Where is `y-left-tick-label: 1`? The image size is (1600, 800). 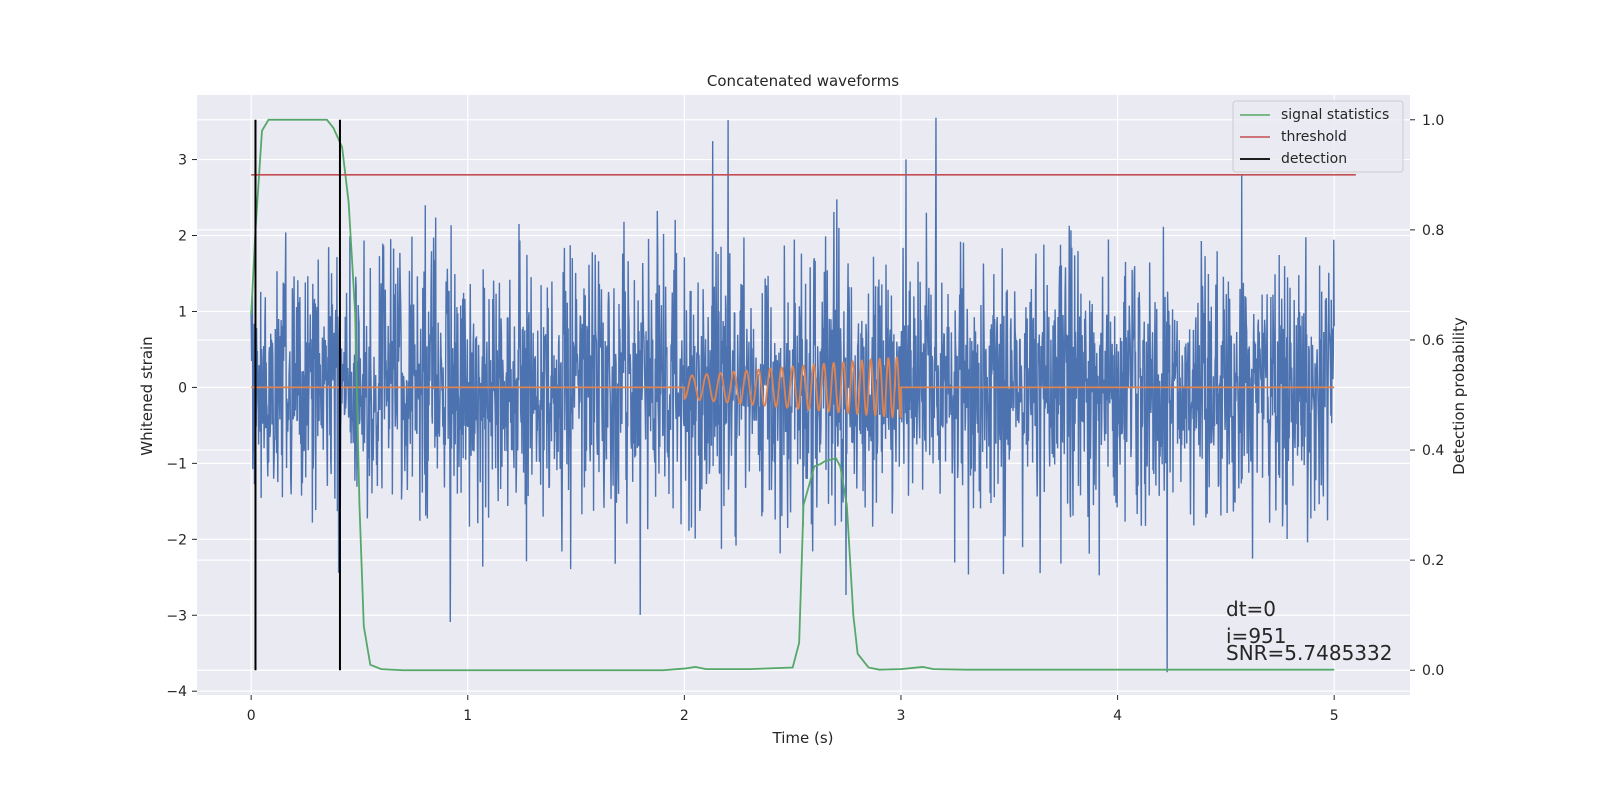
y-left-tick-label: 1 is located at coordinates (182, 312).